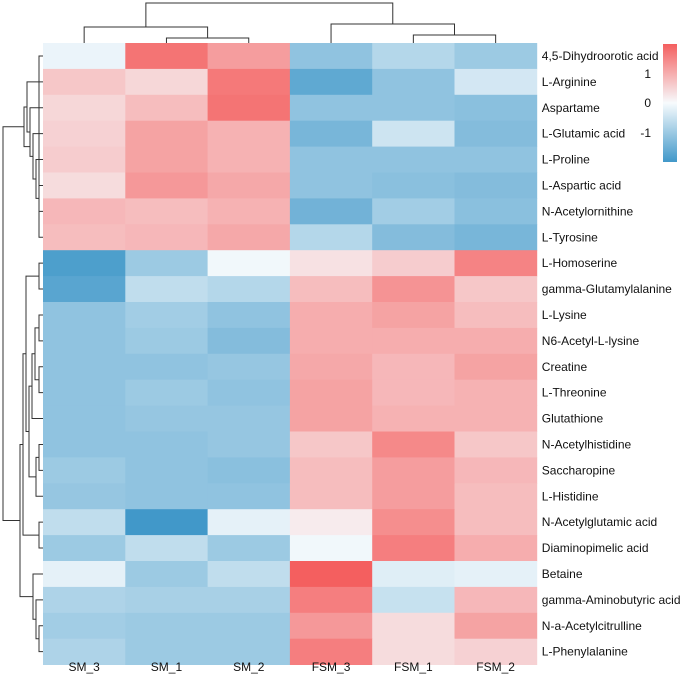 Image resolution: width=685 pixels, height=683 pixels. Describe the element at coordinates (569, 82) in the screenshot. I see `row-label: L-Arginine` at that location.